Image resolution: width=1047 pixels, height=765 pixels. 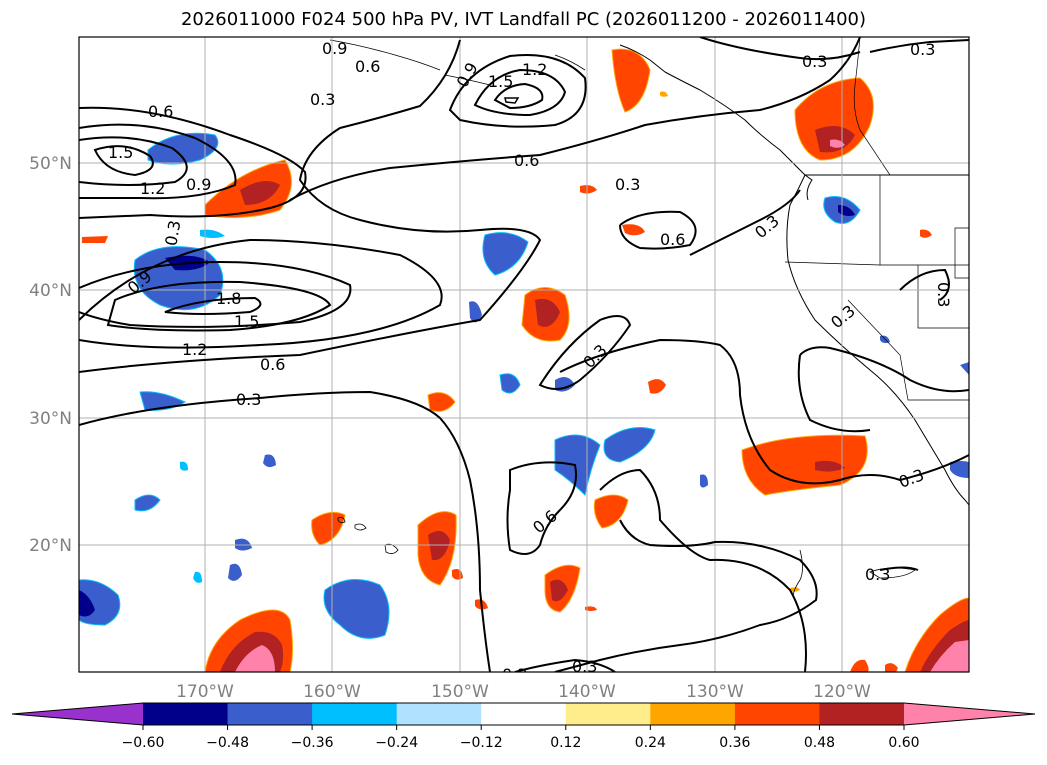 I want to click on latitude-labels: 50°N 40°N 30°N 20°N, so click(x=50, y=355).